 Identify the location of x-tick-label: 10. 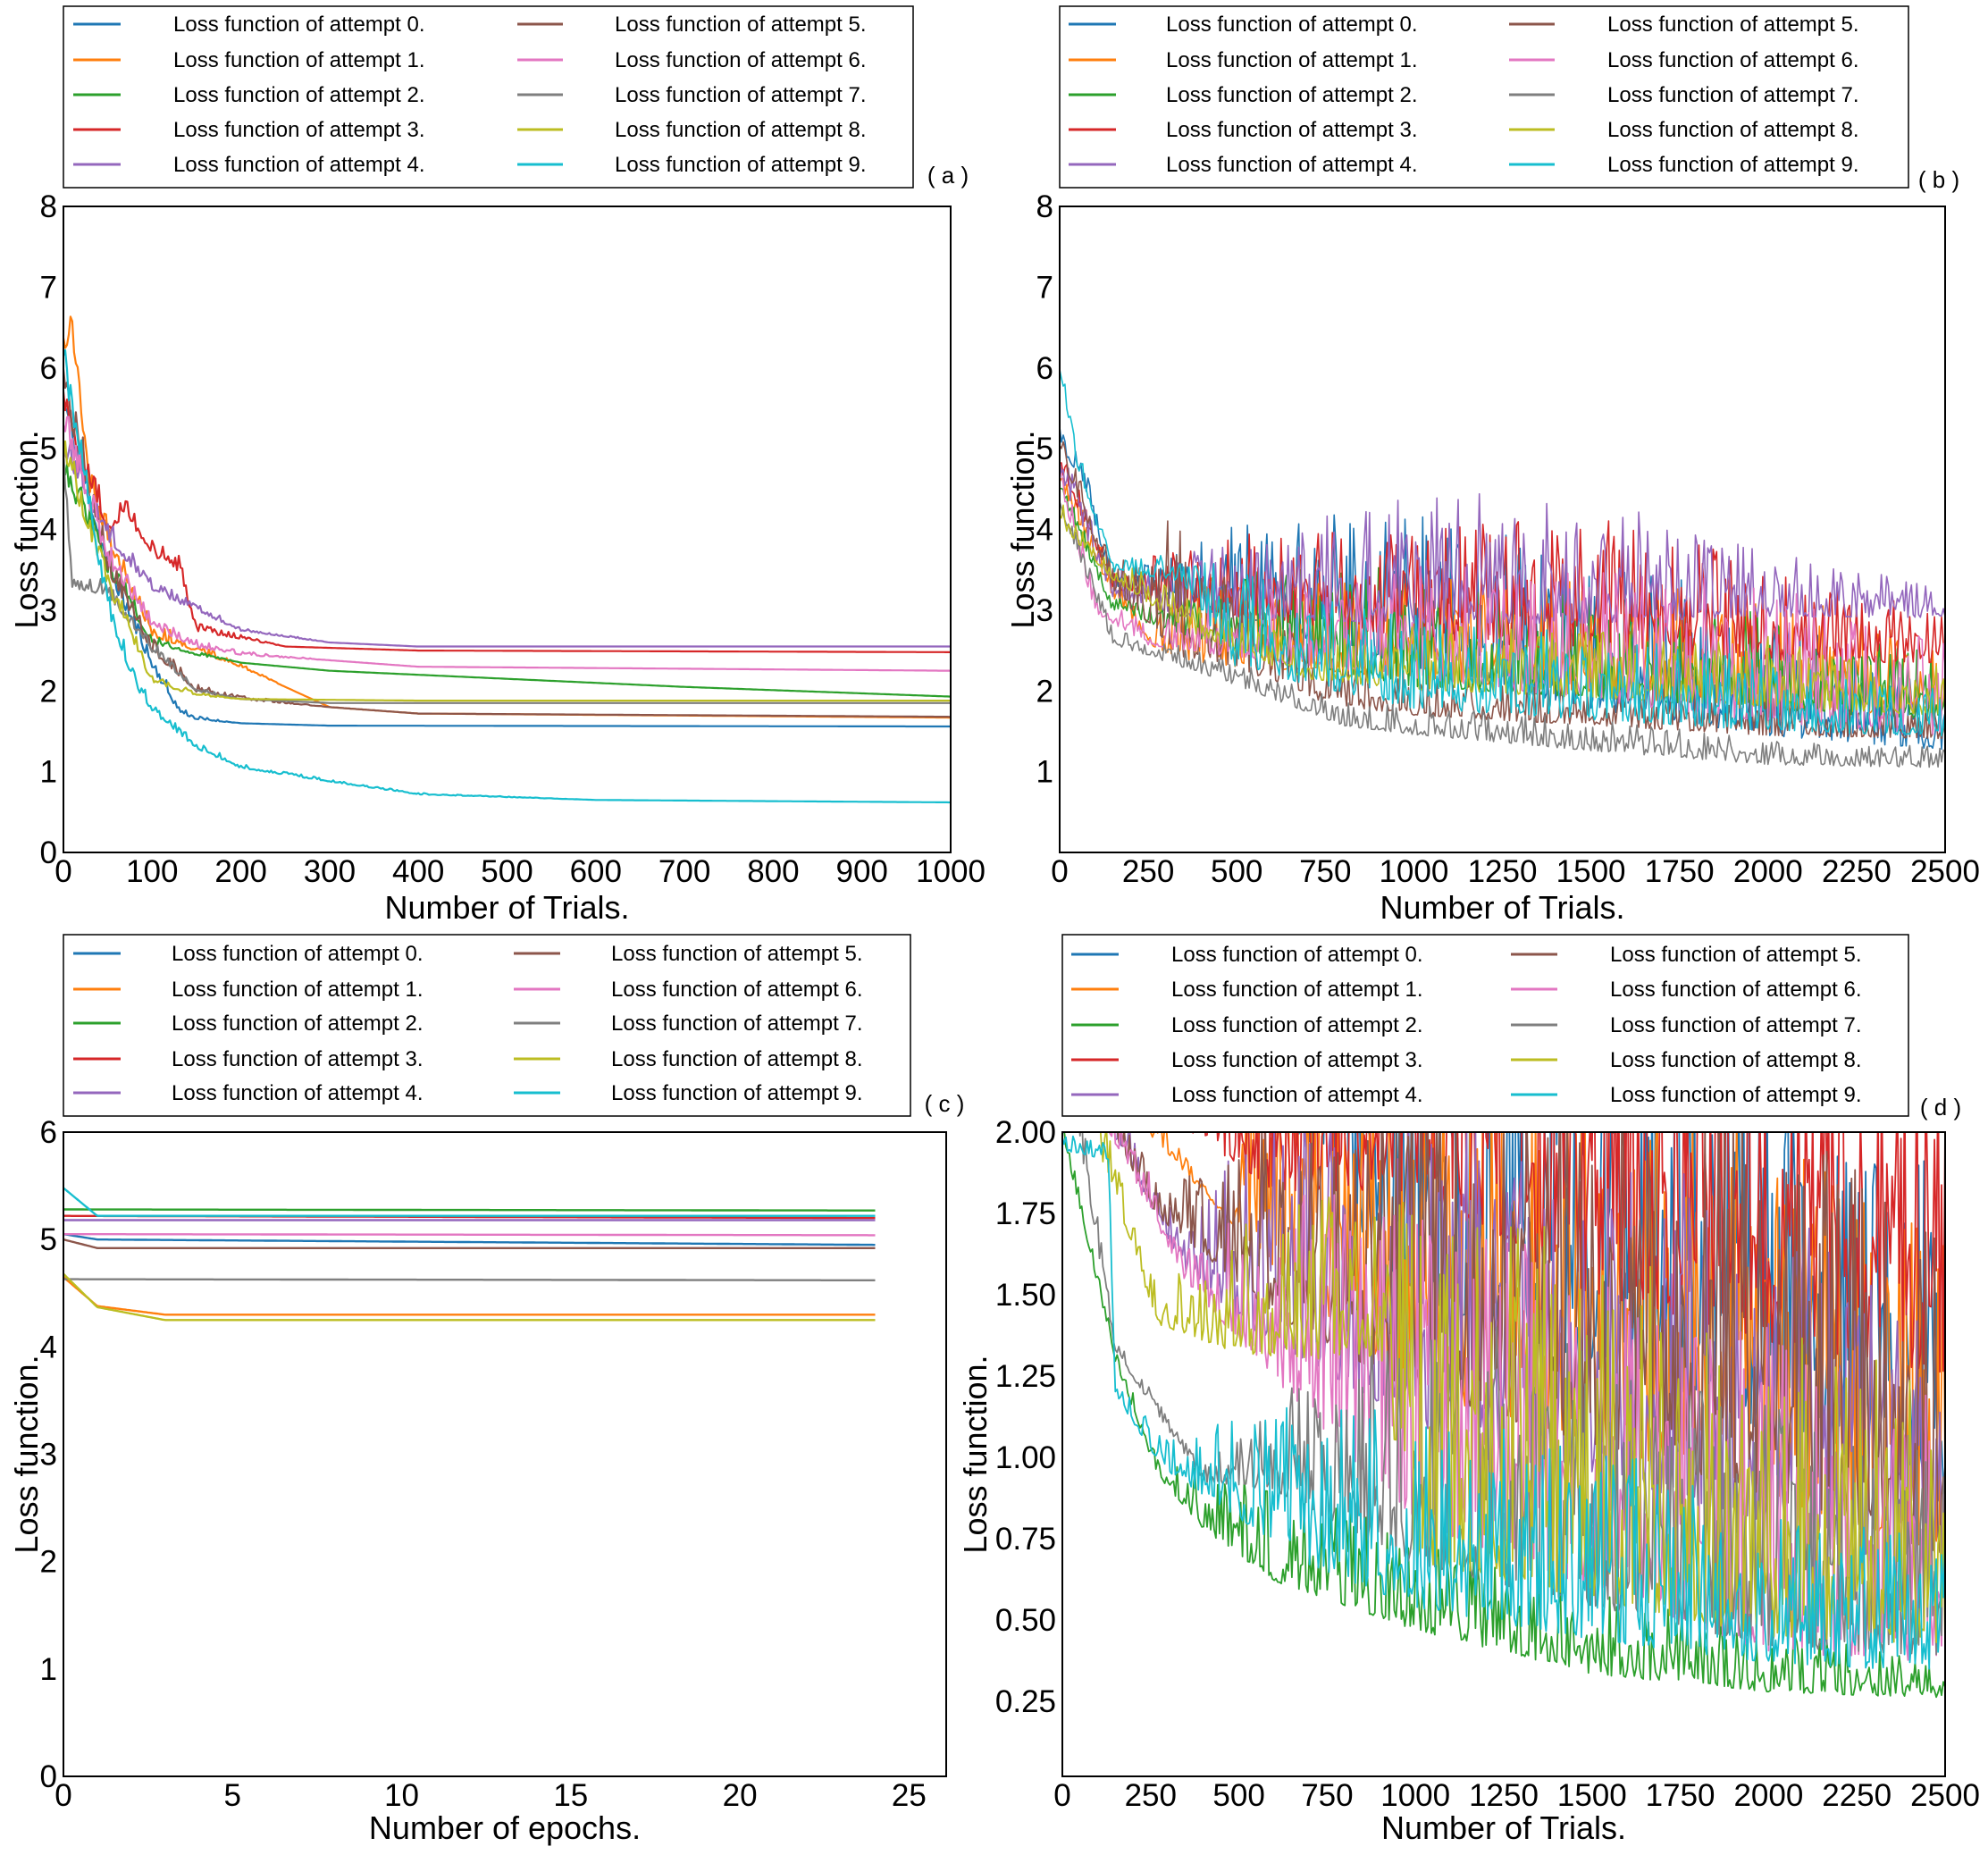
(401, 1795).